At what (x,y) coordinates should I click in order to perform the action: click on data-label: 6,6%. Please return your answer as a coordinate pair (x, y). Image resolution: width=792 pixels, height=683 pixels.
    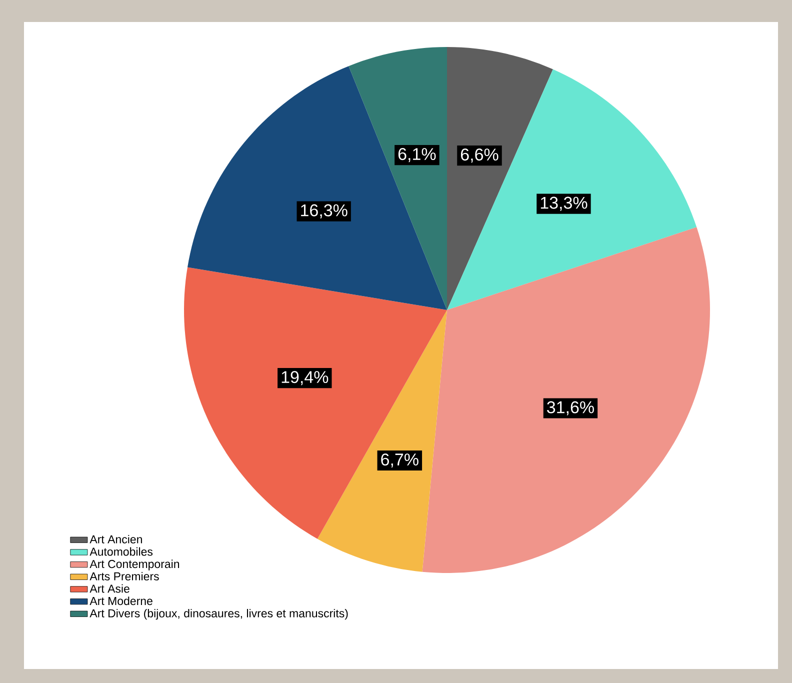
    Looking at the image, I should click on (479, 155).